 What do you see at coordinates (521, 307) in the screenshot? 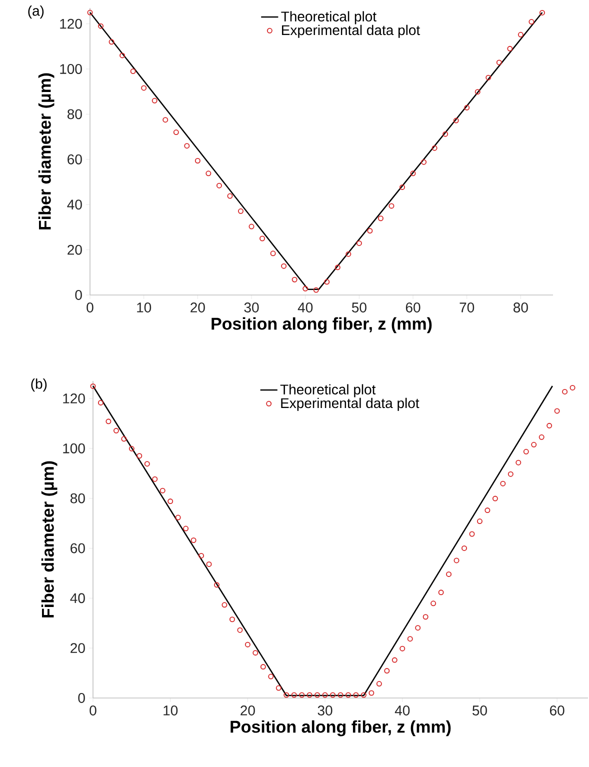
I see `x-tick-label: 80` at bounding box center [521, 307].